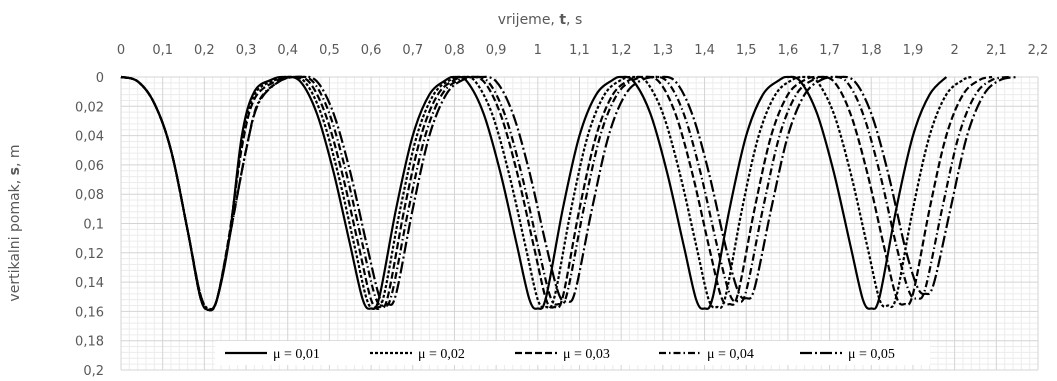 This screenshot has height=381, width=1057. I want to click on x-axis-title-part-2: , s, so click(574, 20).